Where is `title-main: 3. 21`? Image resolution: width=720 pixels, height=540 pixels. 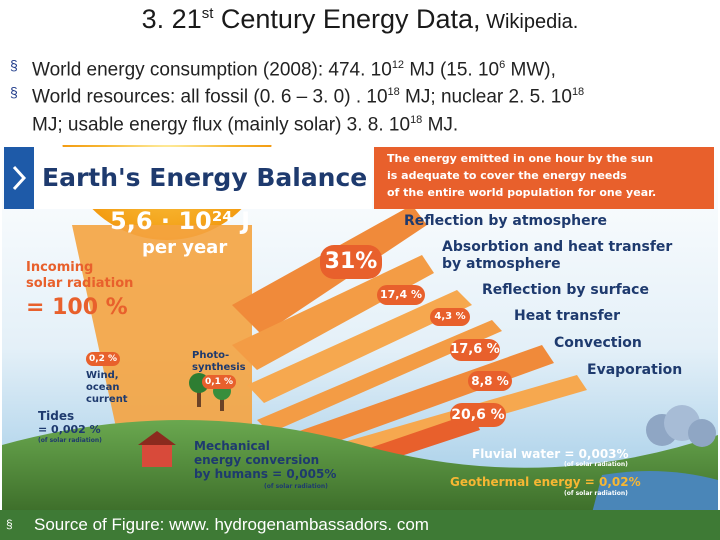
title-main: 3. 21 is located at coordinates (171, 19).